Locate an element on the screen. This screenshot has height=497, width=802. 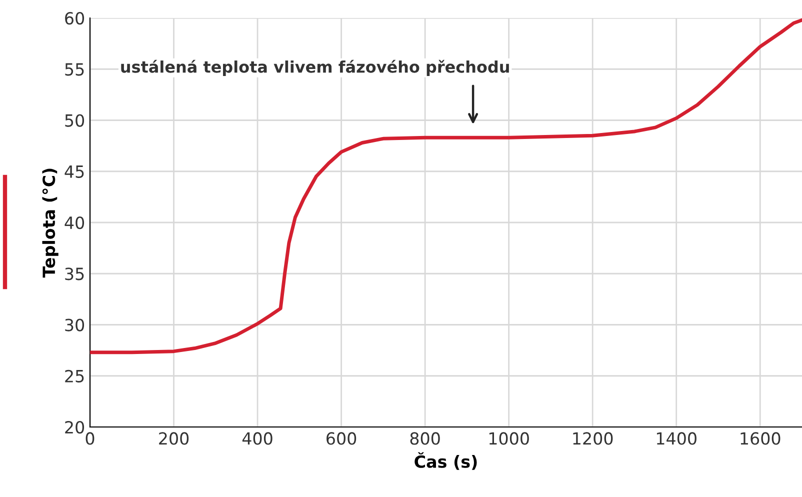
x-tick-label: 1200 is located at coordinates (593, 438).